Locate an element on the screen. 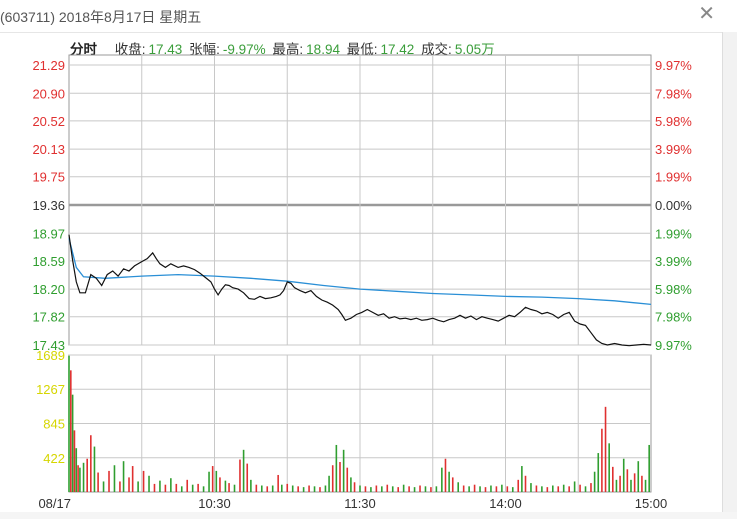 Image resolution: width=737 pixels, height=519 pixels. mode-label: 分时 is located at coordinates (83, 49).